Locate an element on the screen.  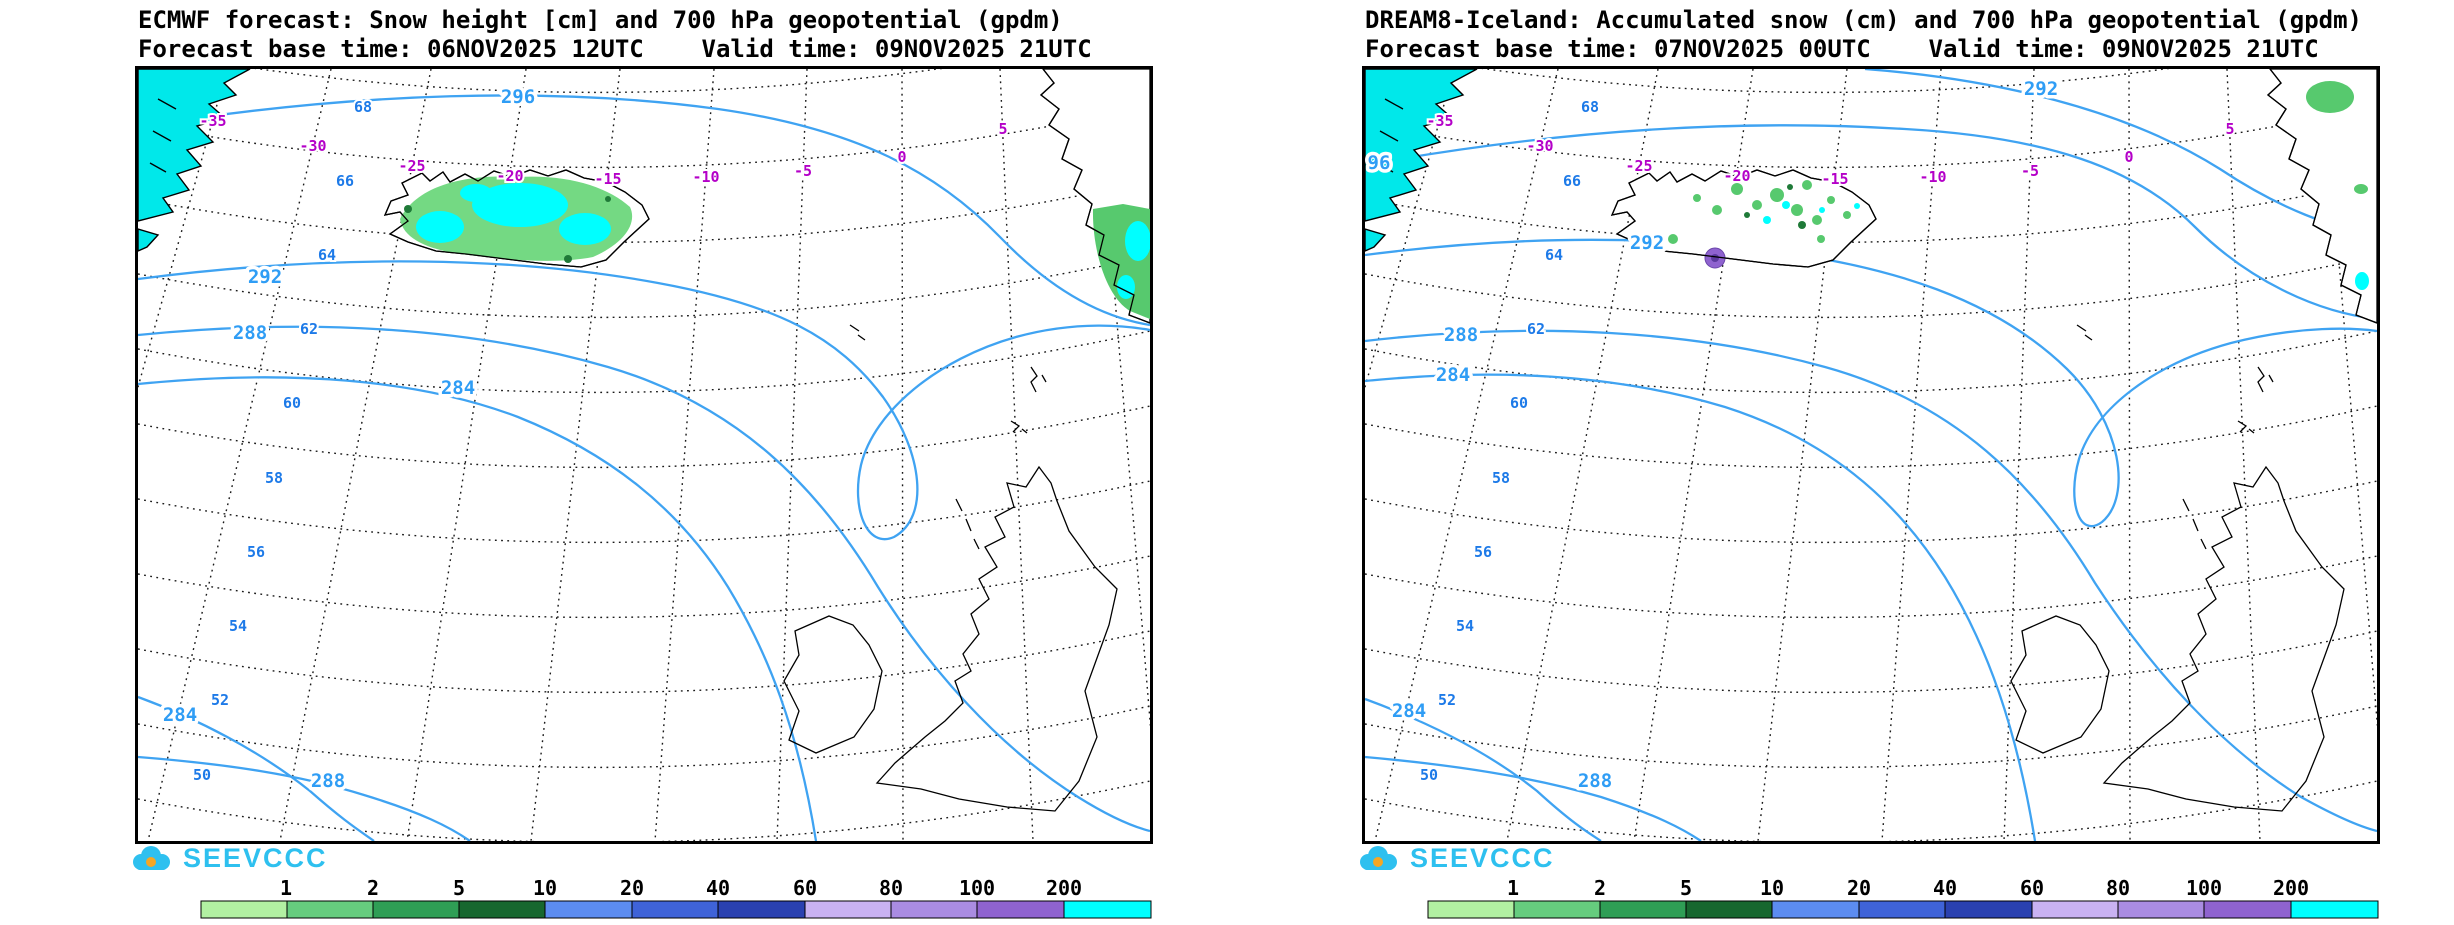
logo-text: SEEVCCC is located at coordinates (1482, 857).